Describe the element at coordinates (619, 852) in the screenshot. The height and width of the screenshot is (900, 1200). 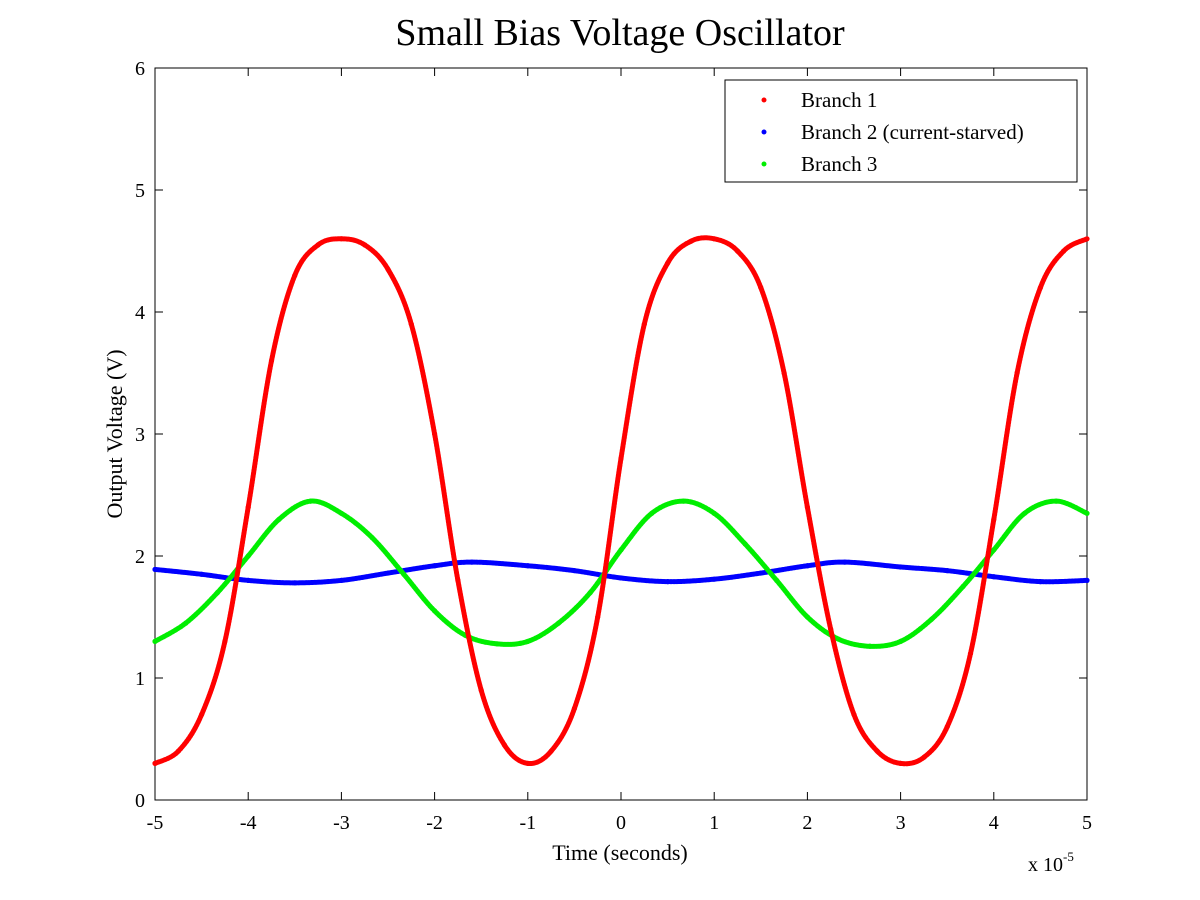
I see `x-axis-label: Time (seconds)` at that location.